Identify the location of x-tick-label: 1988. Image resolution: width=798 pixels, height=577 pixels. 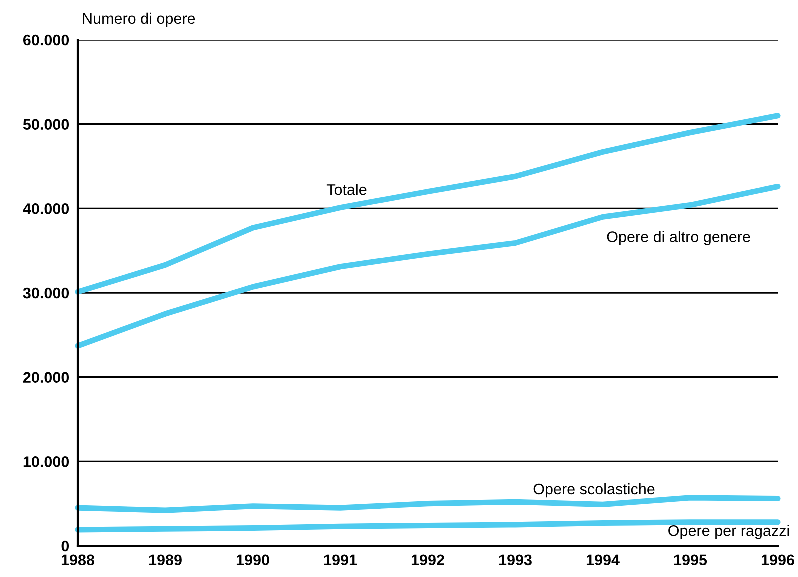
(78, 560).